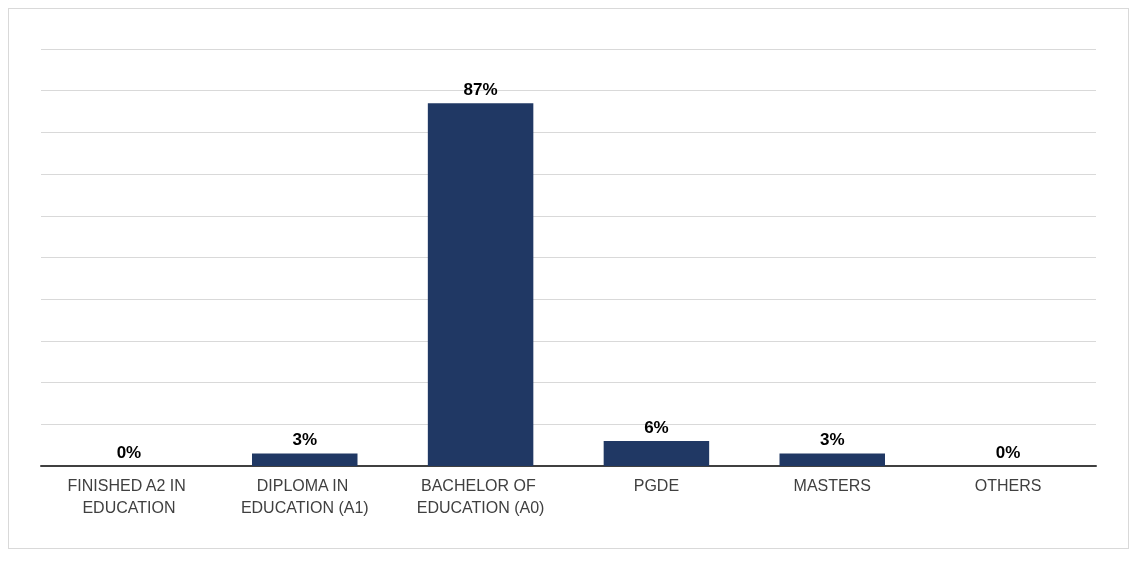 The width and height of the screenshot is (1141, 561). What do you see at coordinates (480, 90) in the screenshot?
I see `data-label: 87%` at bounding box center [480, 90].